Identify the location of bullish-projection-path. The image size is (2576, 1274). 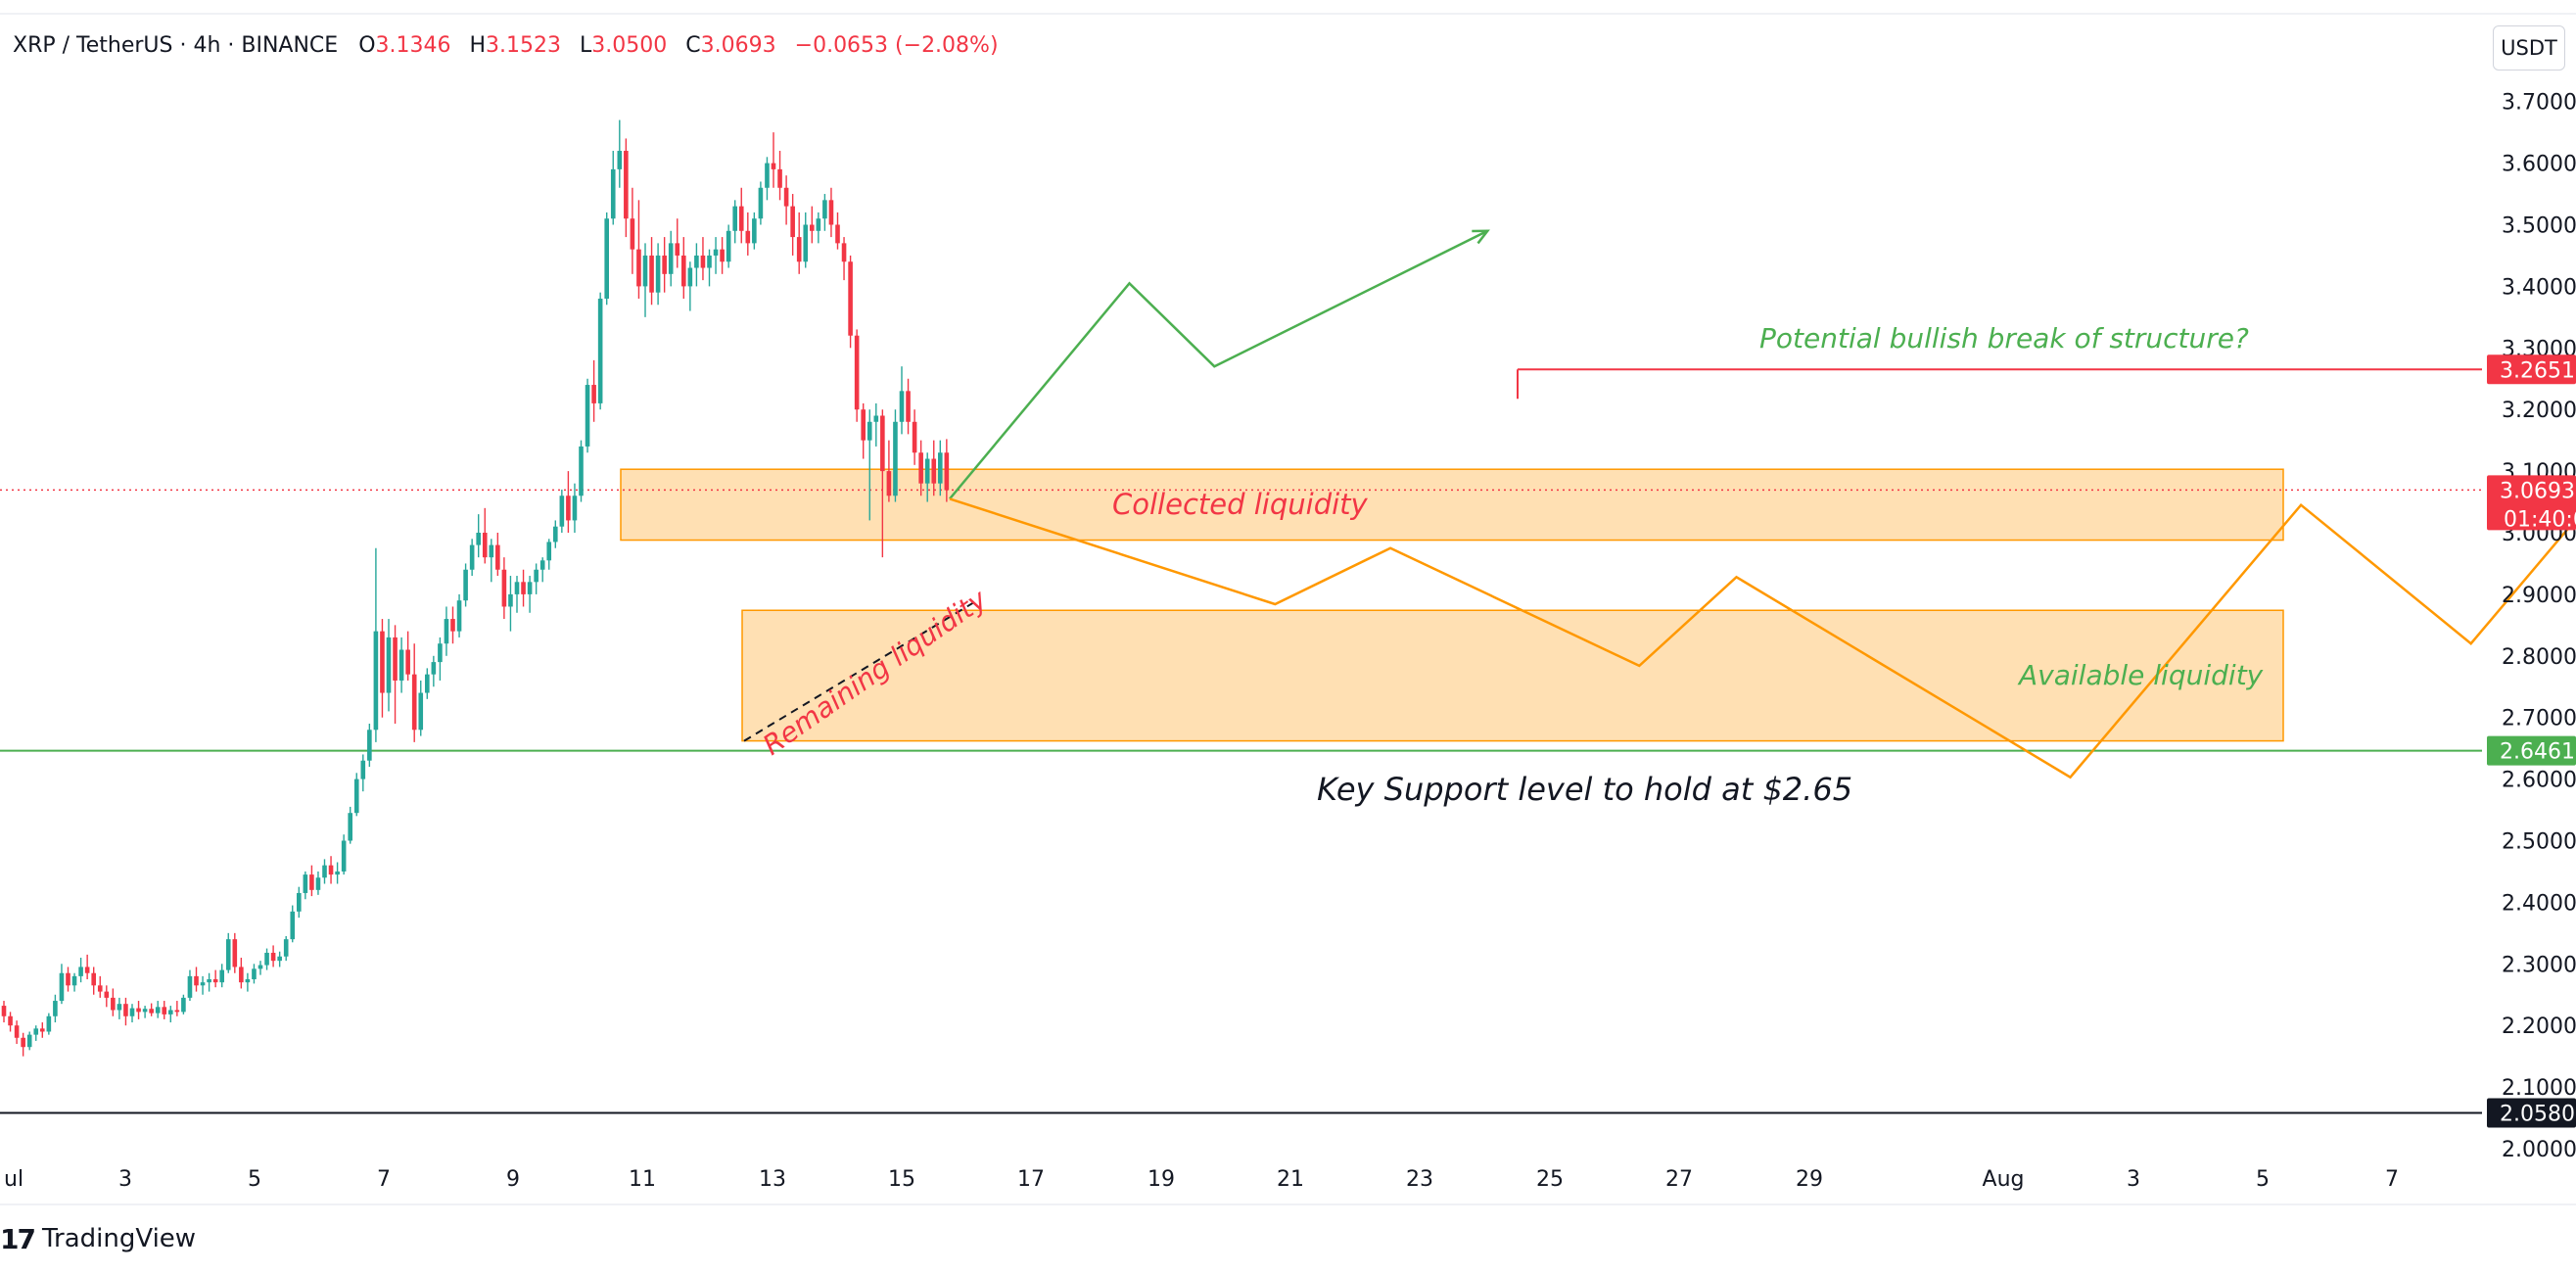
(1218, 364).